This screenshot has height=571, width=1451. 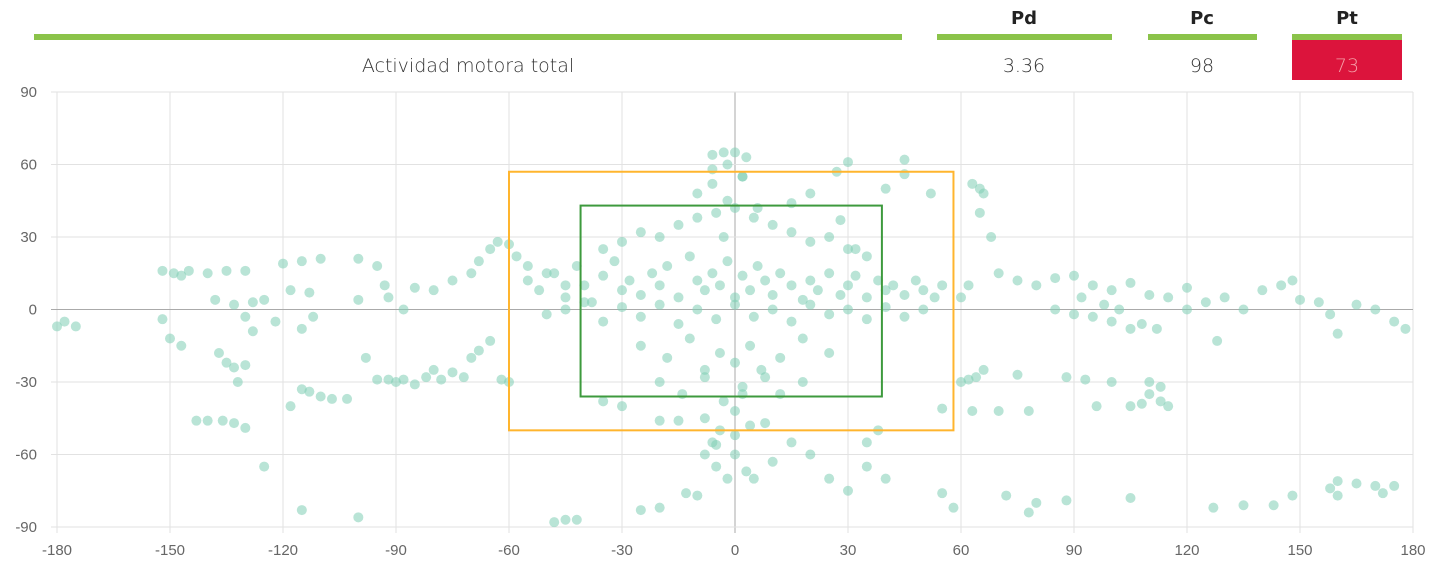 What do you see at coordinates (1202, 66) in the screenshot?
I see `cell: 98` at bounding box center [1202, 66].